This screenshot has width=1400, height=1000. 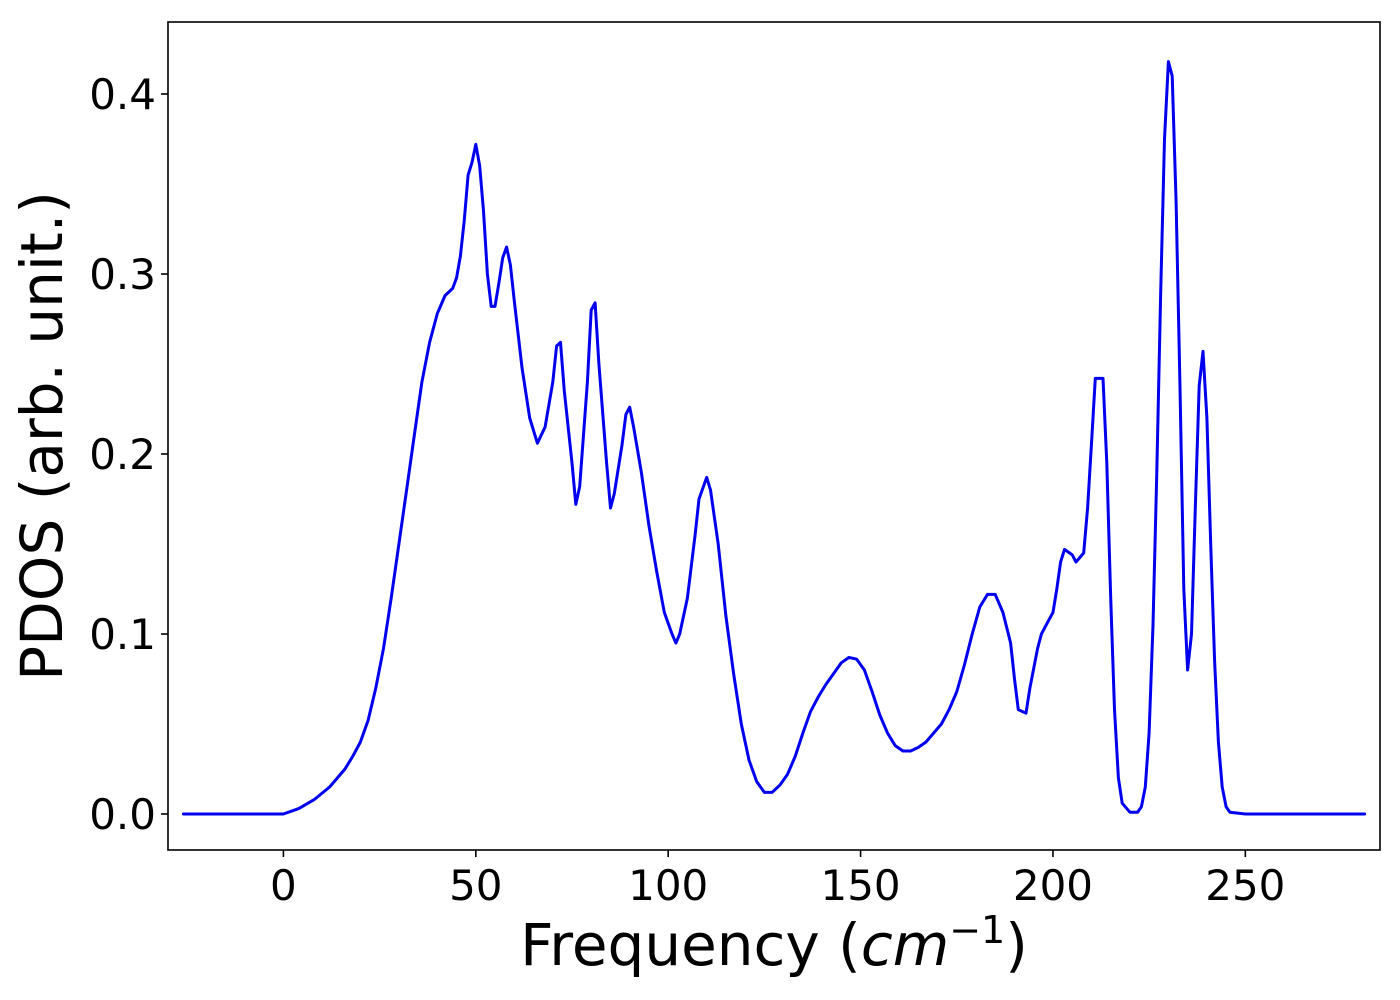 What do you see at coordinates (42, 436) in the screenshot?
I see `y-axis-label: PDOS (arb. unit.)` at bounding box center [42, 436].